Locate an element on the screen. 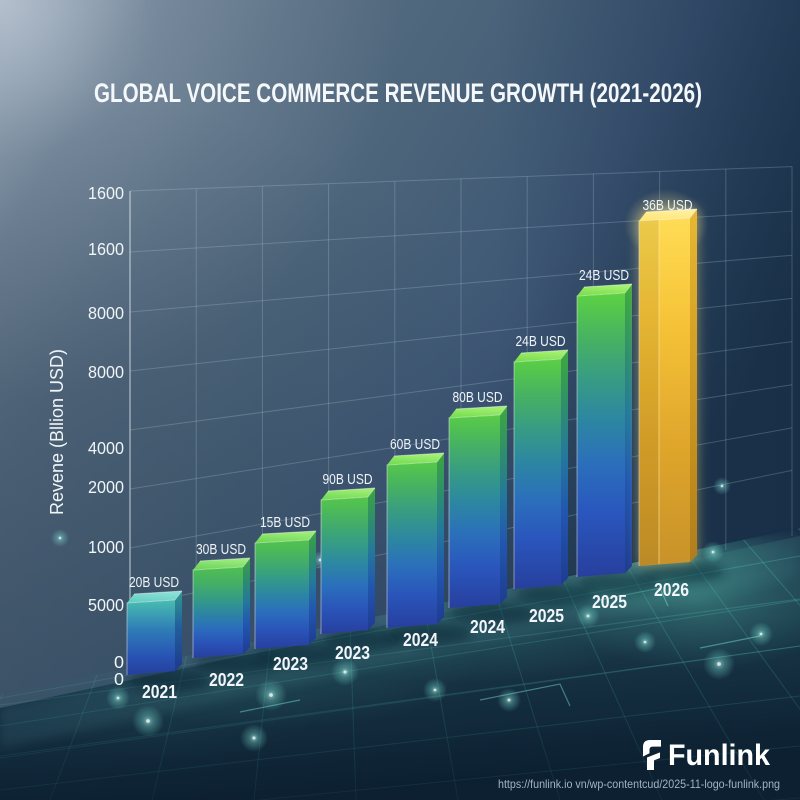  svg-text: 20B USD is located at coordinates (154, 583).